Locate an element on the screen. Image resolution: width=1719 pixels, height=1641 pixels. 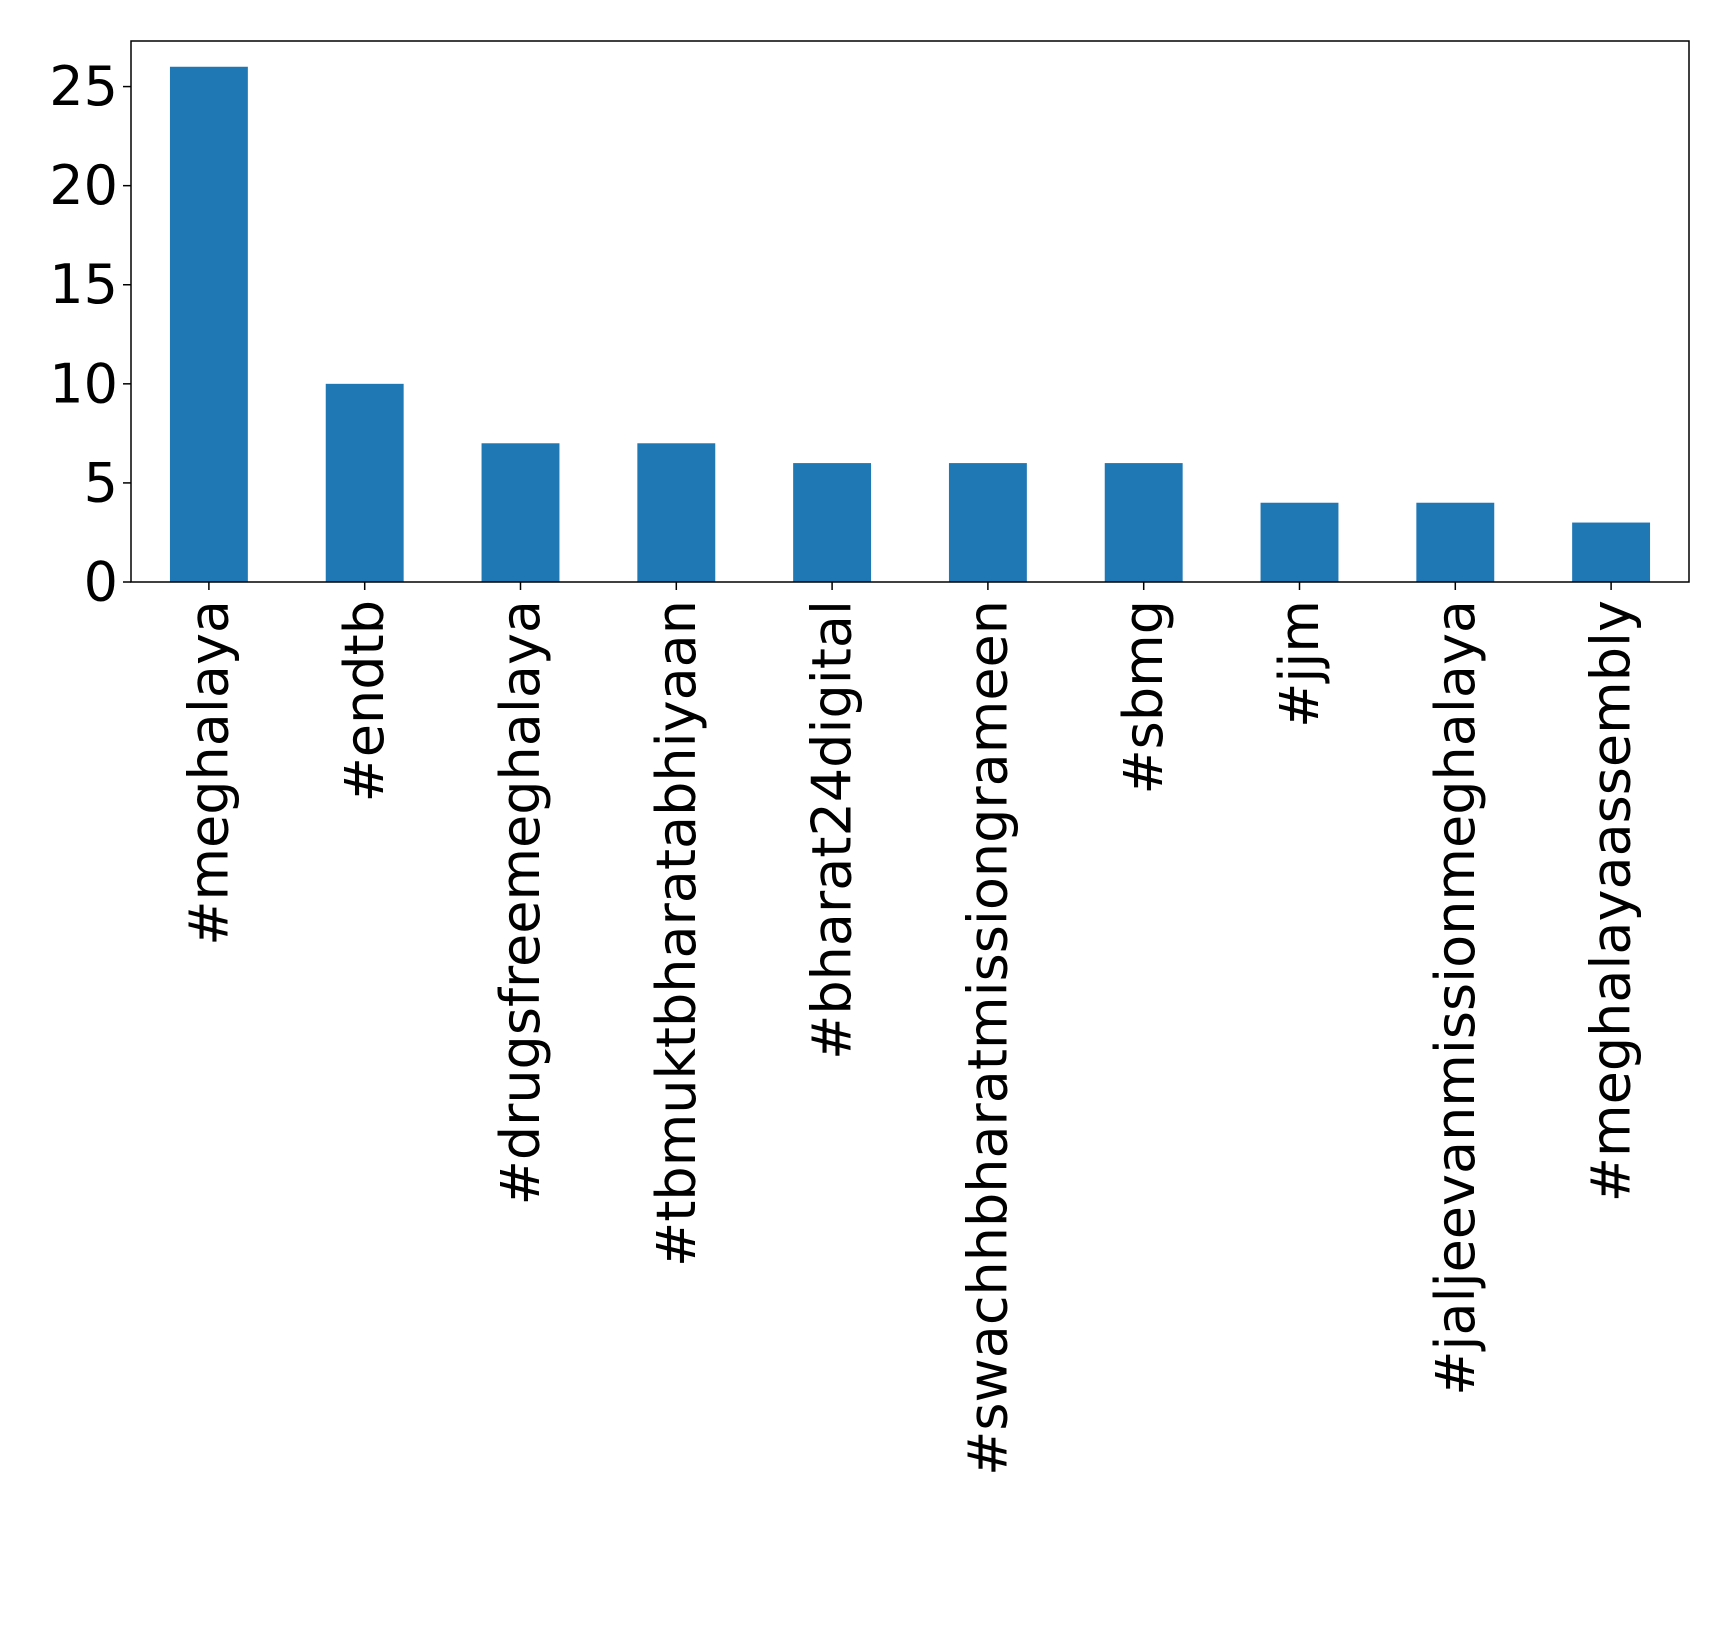
y-tick-label: 15 is located at coordinates (83, 284).